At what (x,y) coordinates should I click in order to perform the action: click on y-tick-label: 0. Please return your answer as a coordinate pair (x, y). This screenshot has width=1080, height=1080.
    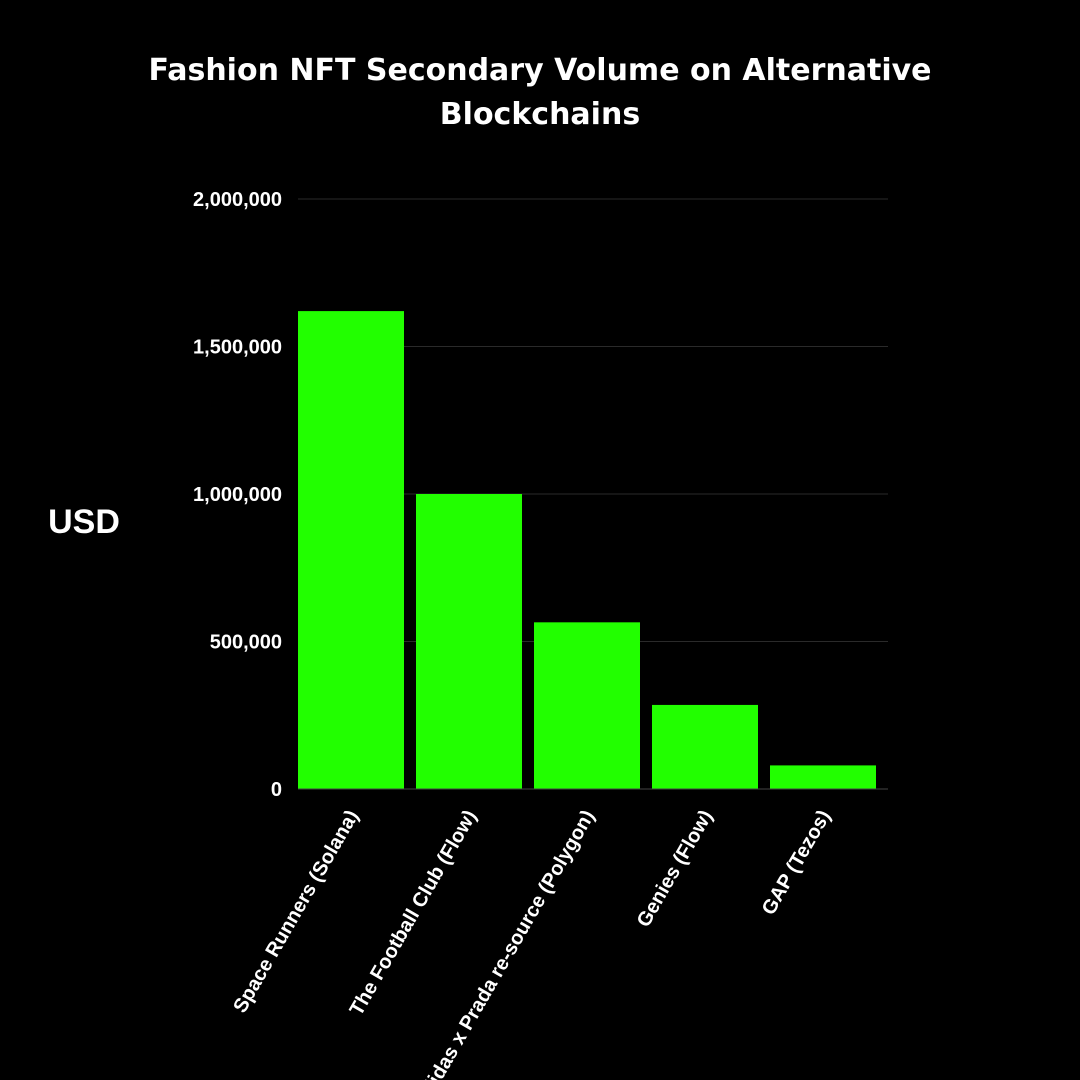
    Looking at the image, I should click on (276, 790).